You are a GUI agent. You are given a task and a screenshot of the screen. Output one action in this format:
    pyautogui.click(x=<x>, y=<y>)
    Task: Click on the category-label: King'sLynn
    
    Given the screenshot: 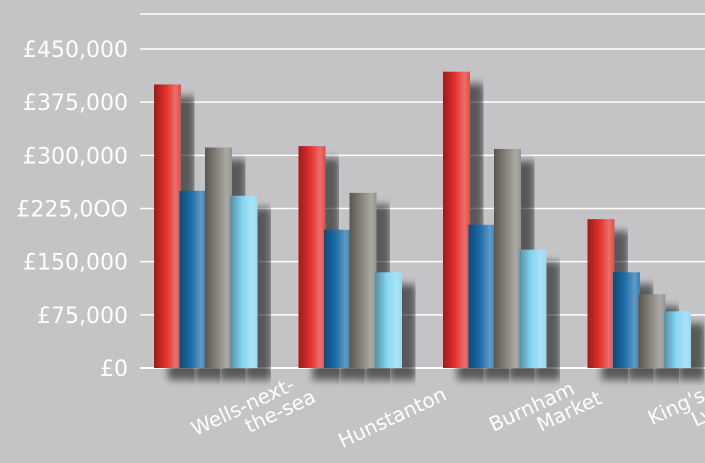 What is the action you would take?
    pyautogui.click(x=674, y=410)
    